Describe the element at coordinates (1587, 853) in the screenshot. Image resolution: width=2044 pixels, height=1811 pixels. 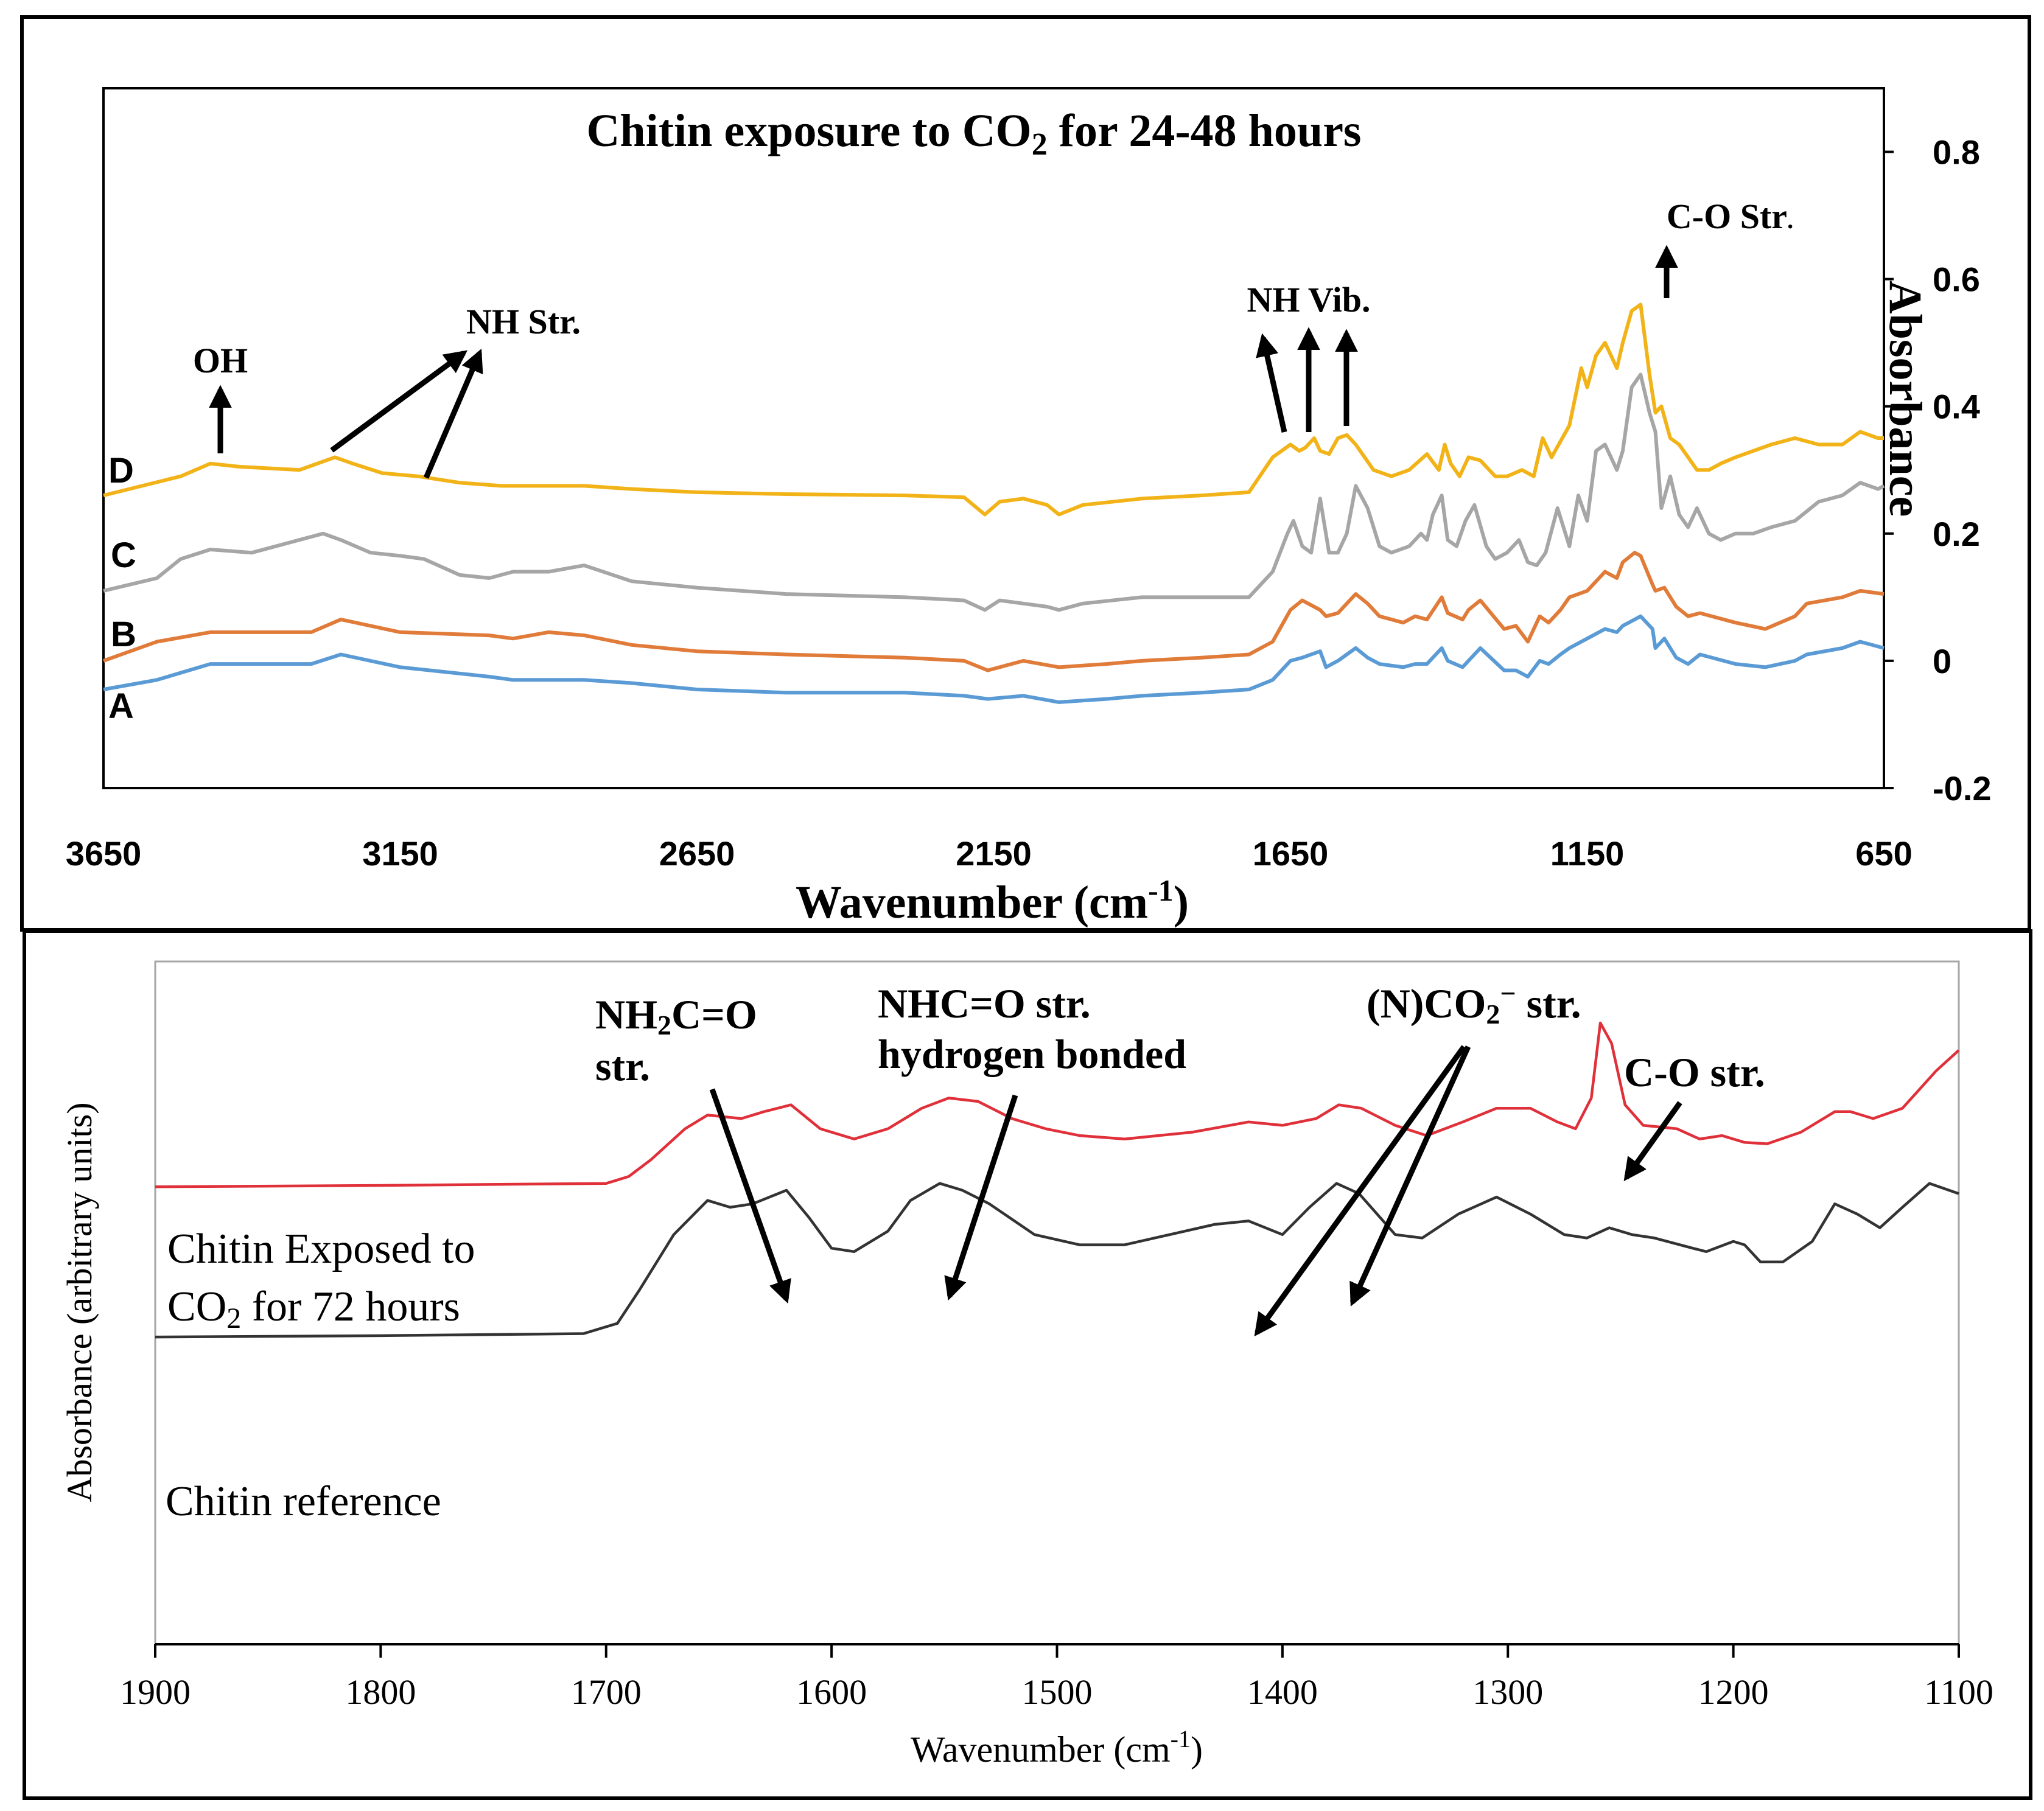
I see `x-tick-label: 1150` at that location.